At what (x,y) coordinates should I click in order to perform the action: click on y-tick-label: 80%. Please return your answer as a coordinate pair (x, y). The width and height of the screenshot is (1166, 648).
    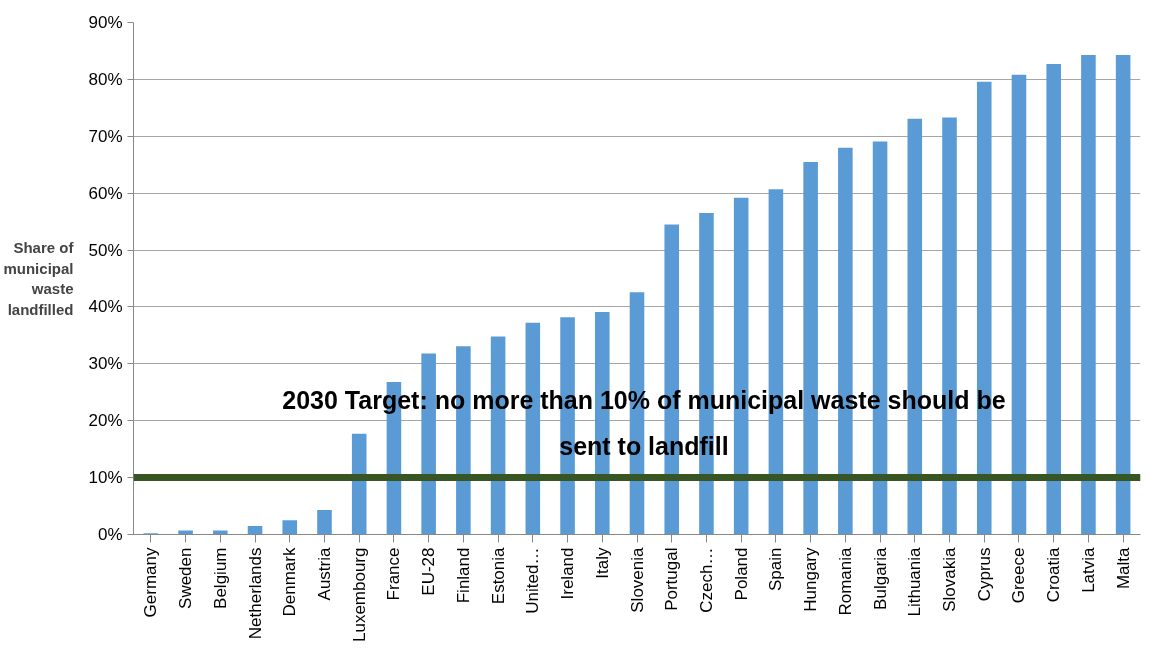
    Looking at the image, I should click on (105, 79).